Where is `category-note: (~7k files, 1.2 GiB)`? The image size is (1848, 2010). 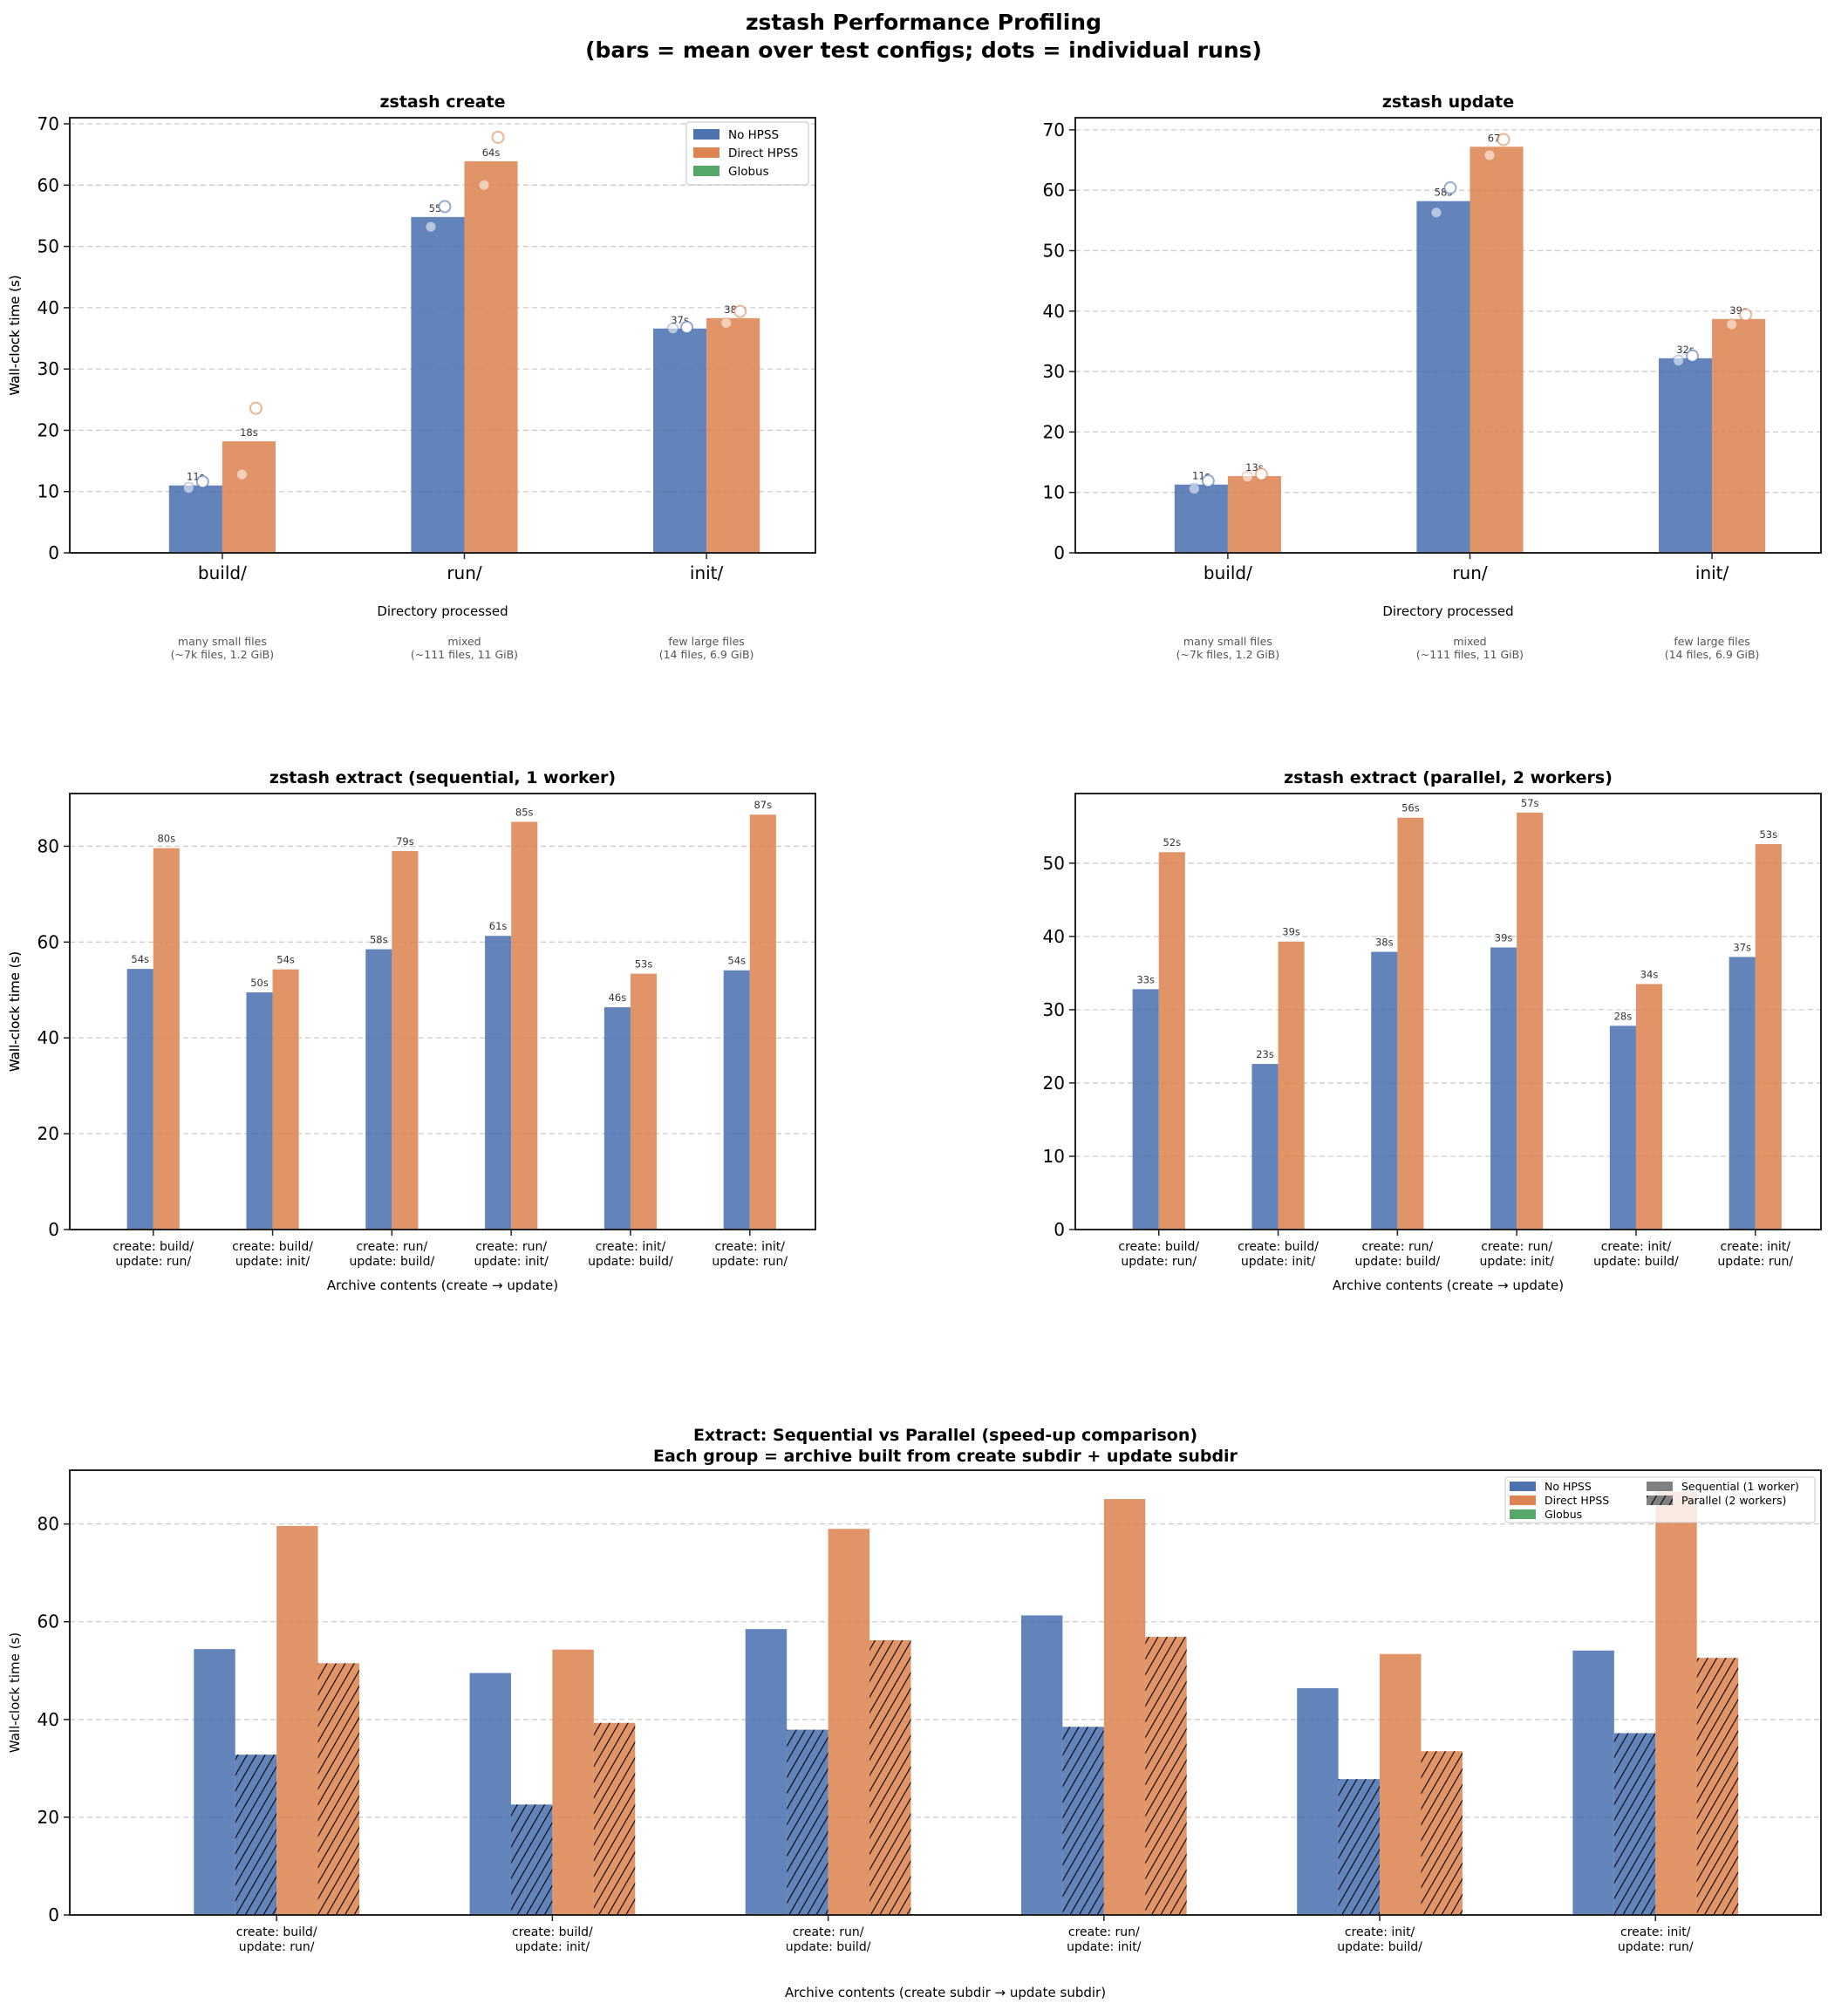
category-note: (~7k files, 1.2 GiB) is located at coordinates (222, 654).